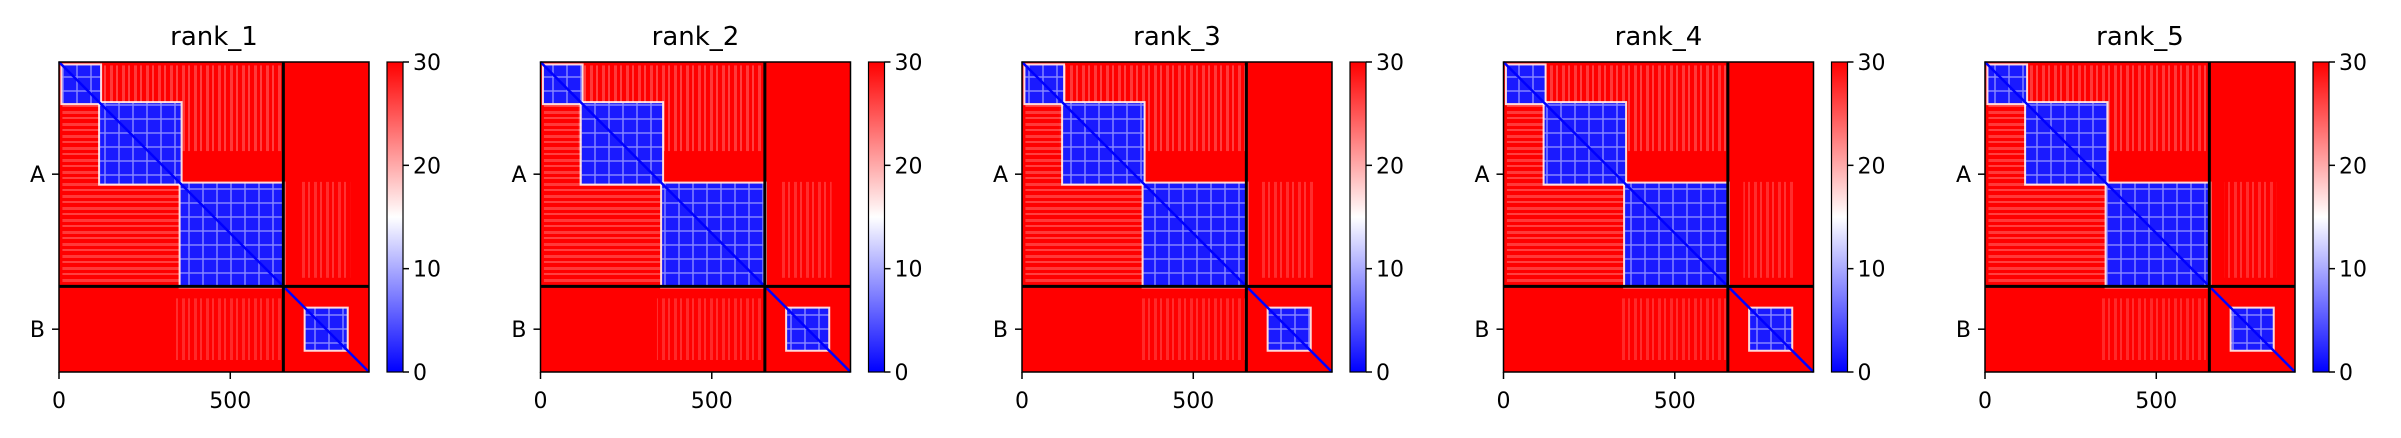 Image resolution: width=2401 pixels, height=438 pixels. What do you see at coordinates (696, 37) in the screenshot?
I see `panel-title: rank_2` at bounding box center [696, 37].